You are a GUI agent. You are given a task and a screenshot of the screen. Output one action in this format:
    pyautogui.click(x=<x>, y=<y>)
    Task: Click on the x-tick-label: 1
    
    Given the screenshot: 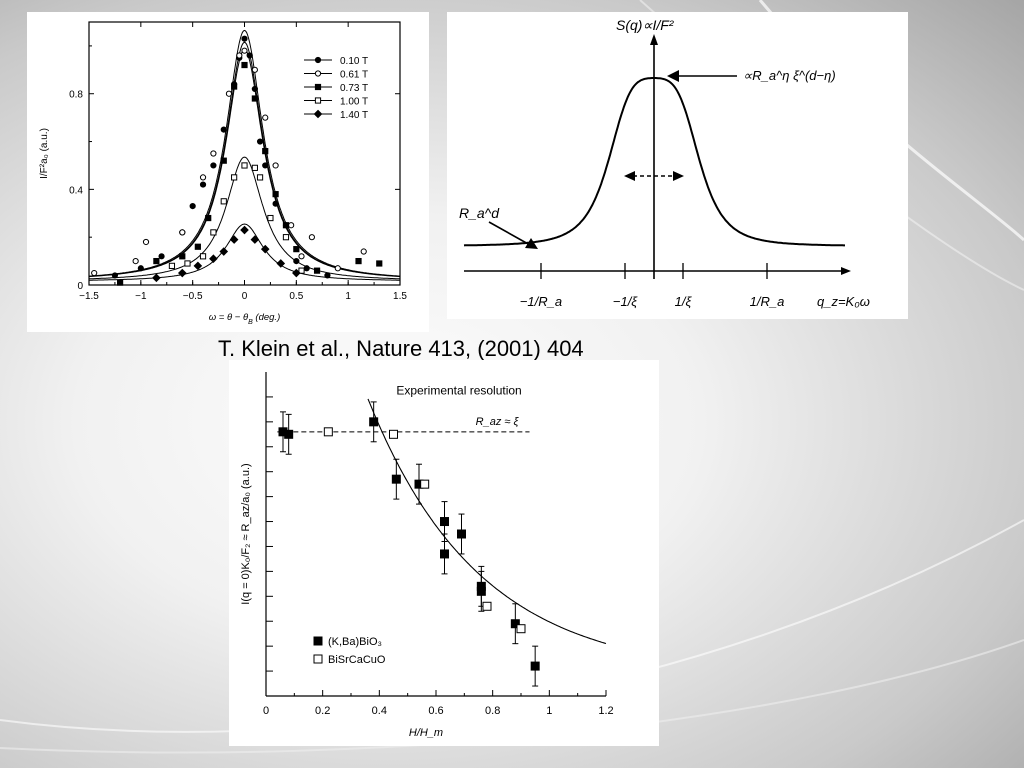 What is the action you would take?
    pyautogui.click(x=348, y=296)
    